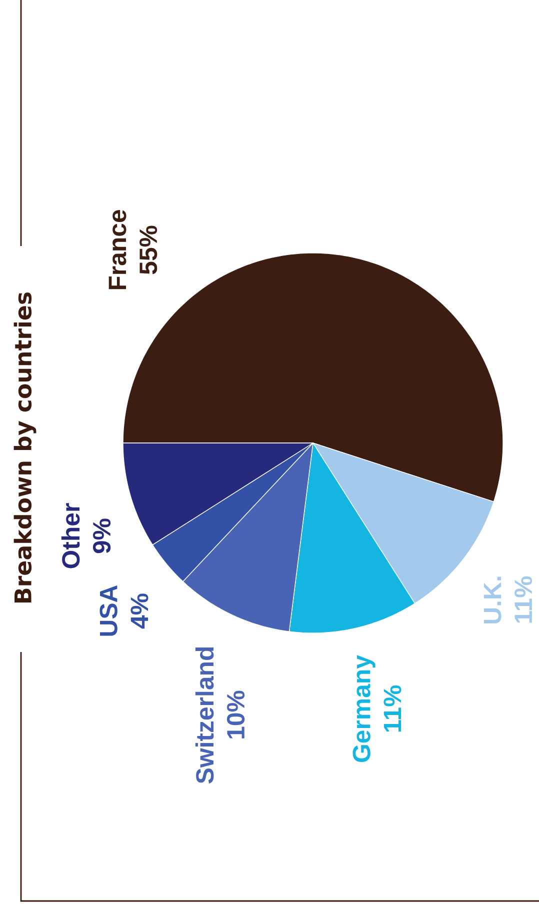 The width and height of the screenshot is (539, 908). Describe the element at coordinates (235, 714) in the screenshot. I see `data-label: 10%` at that location.